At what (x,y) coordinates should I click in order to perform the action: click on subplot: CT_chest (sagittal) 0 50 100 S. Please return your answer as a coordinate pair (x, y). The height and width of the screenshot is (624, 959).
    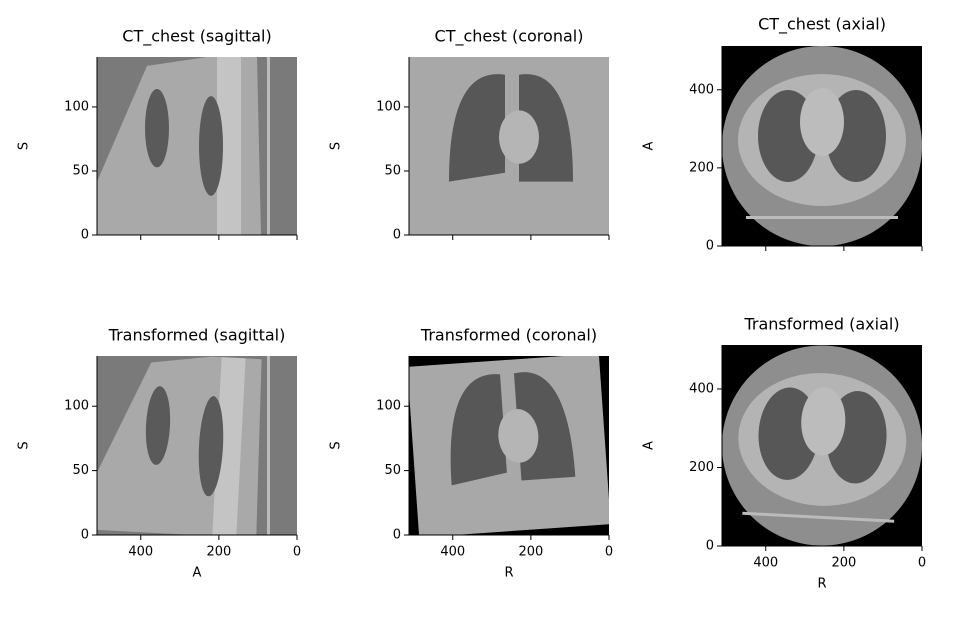
    Looking at the image, I should click on (157, 135).